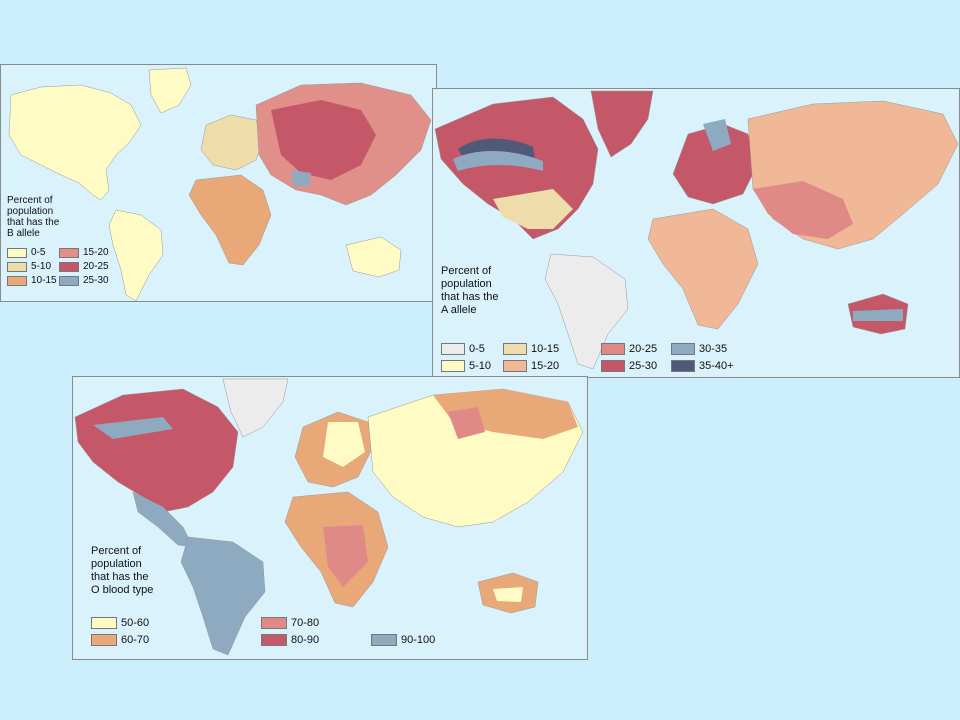  I want to click on a-legend-item-5-10: 5-10, so click(466, 366).